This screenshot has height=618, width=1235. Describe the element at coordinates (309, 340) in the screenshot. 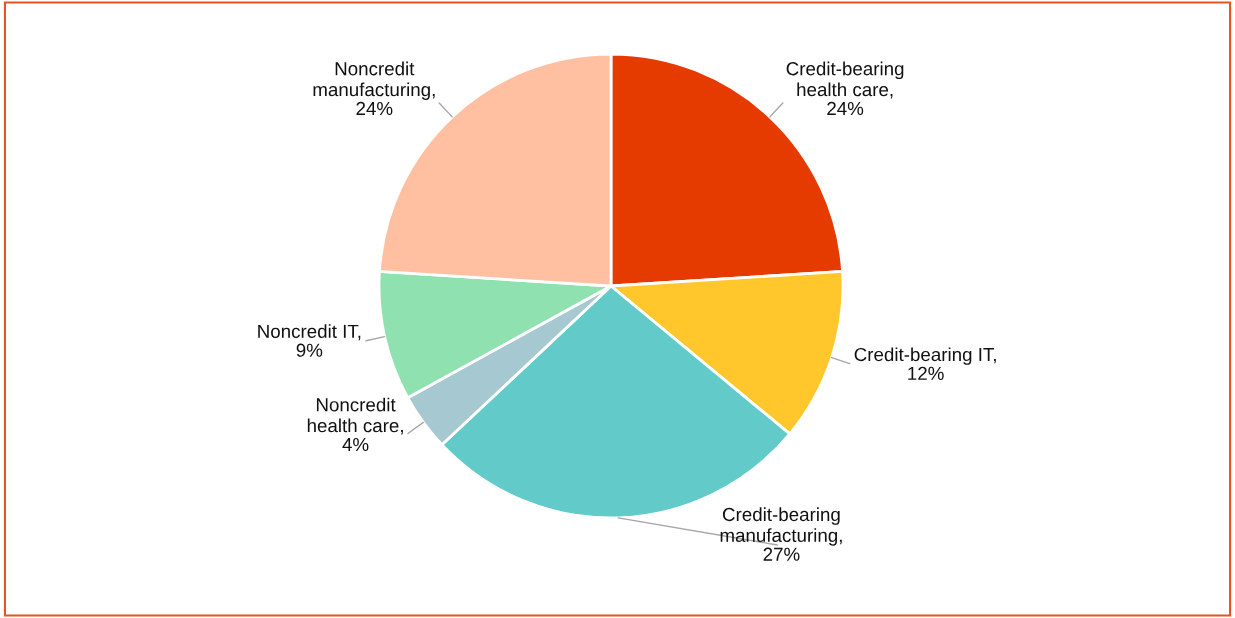

I see `slice-label: Noncredit IT, 9%` at that location.